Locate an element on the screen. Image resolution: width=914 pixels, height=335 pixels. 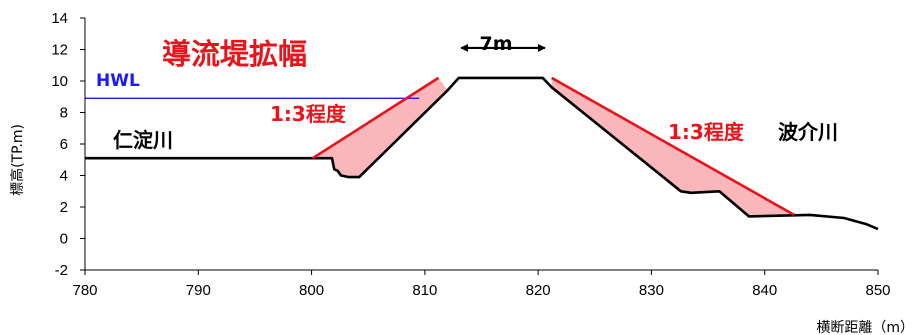
y-tick-label: 12 is located at coordinates (59, 50).